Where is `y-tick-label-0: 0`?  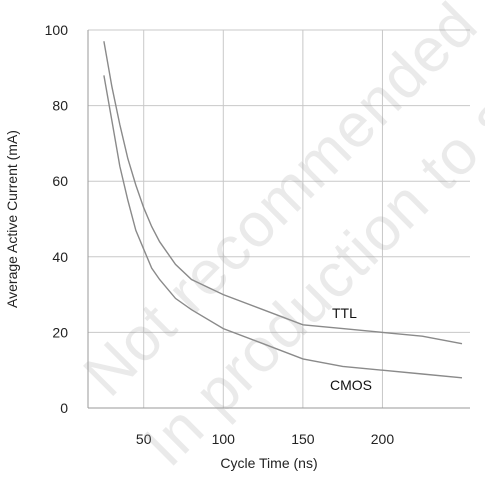 y-tick-label-0: 0 is located at coordinates (64, 408).